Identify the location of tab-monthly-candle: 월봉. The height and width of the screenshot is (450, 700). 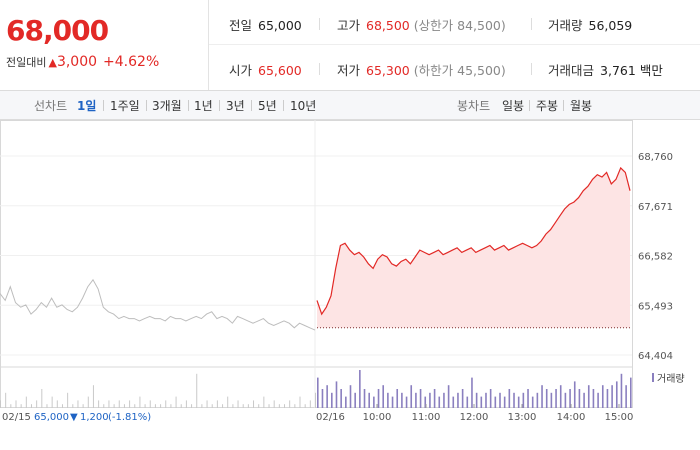
(581, 106).